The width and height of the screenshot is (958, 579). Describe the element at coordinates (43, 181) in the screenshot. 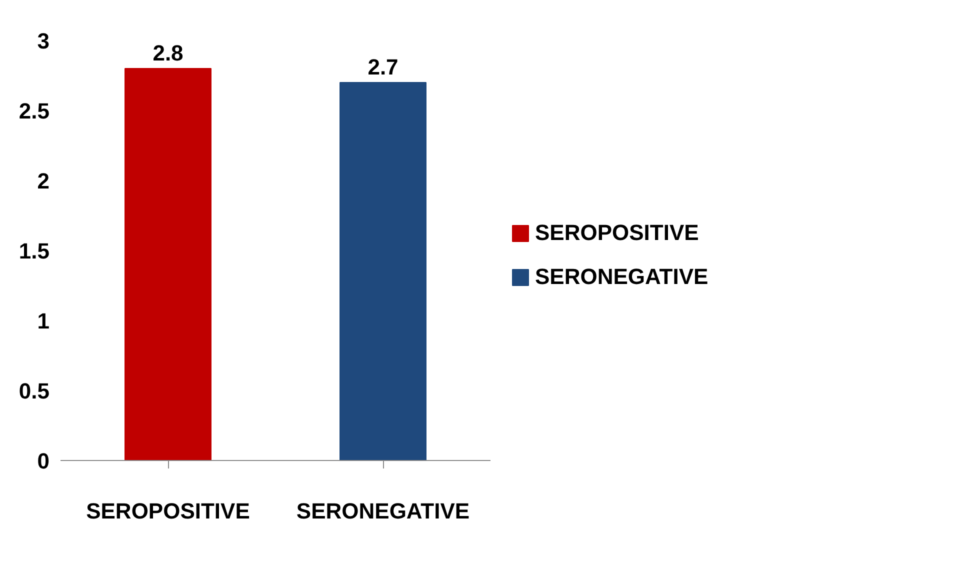

I see `y-tick-label: 2` at that location.